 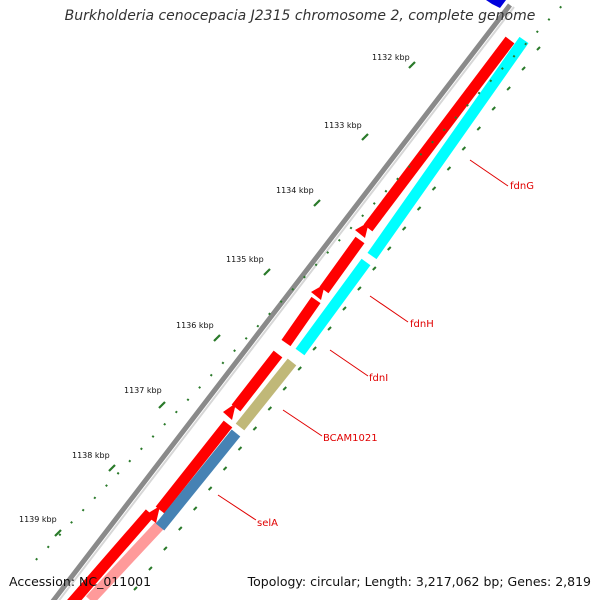 I want to click on major-tick: 1135 kbp, so click(x=248, y=265).